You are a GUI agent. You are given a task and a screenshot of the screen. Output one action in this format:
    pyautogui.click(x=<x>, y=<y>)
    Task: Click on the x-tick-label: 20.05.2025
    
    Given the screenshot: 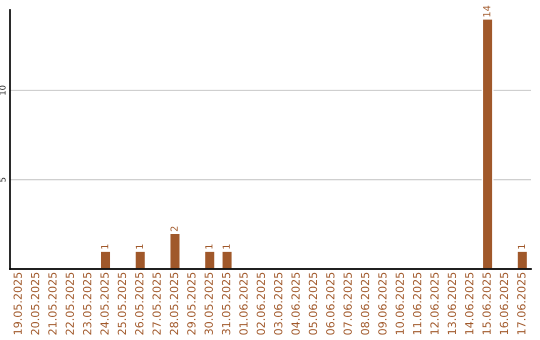 What is the action you would take?
    pyautogui.click(x=35, y=303)
    